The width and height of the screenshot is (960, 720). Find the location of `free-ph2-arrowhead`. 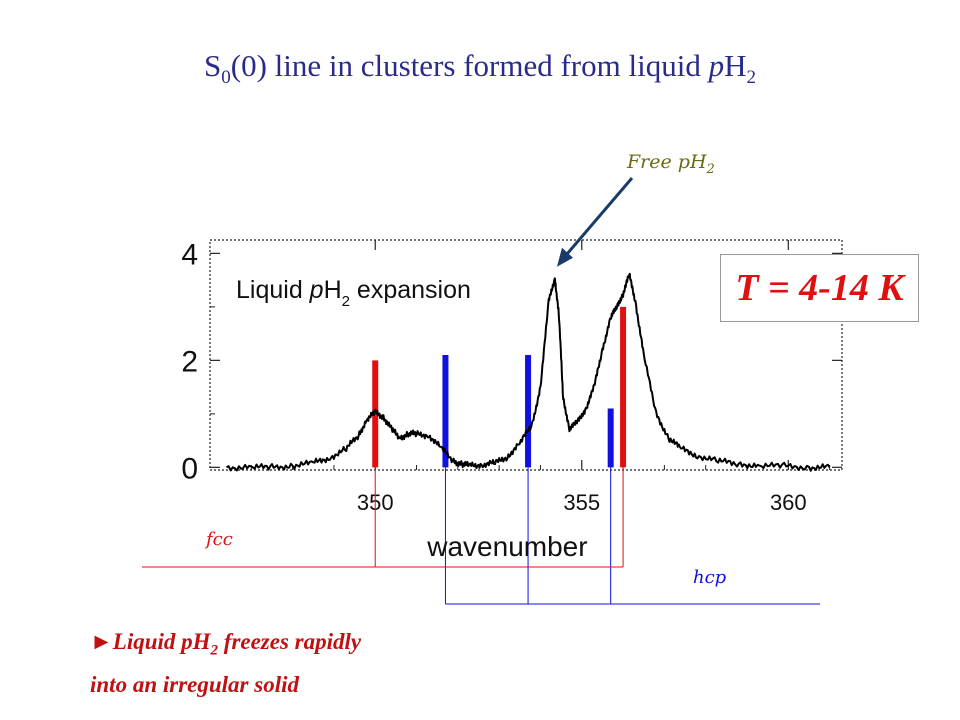

free-ph2-arrowhead is located at coordinates (564, 257).